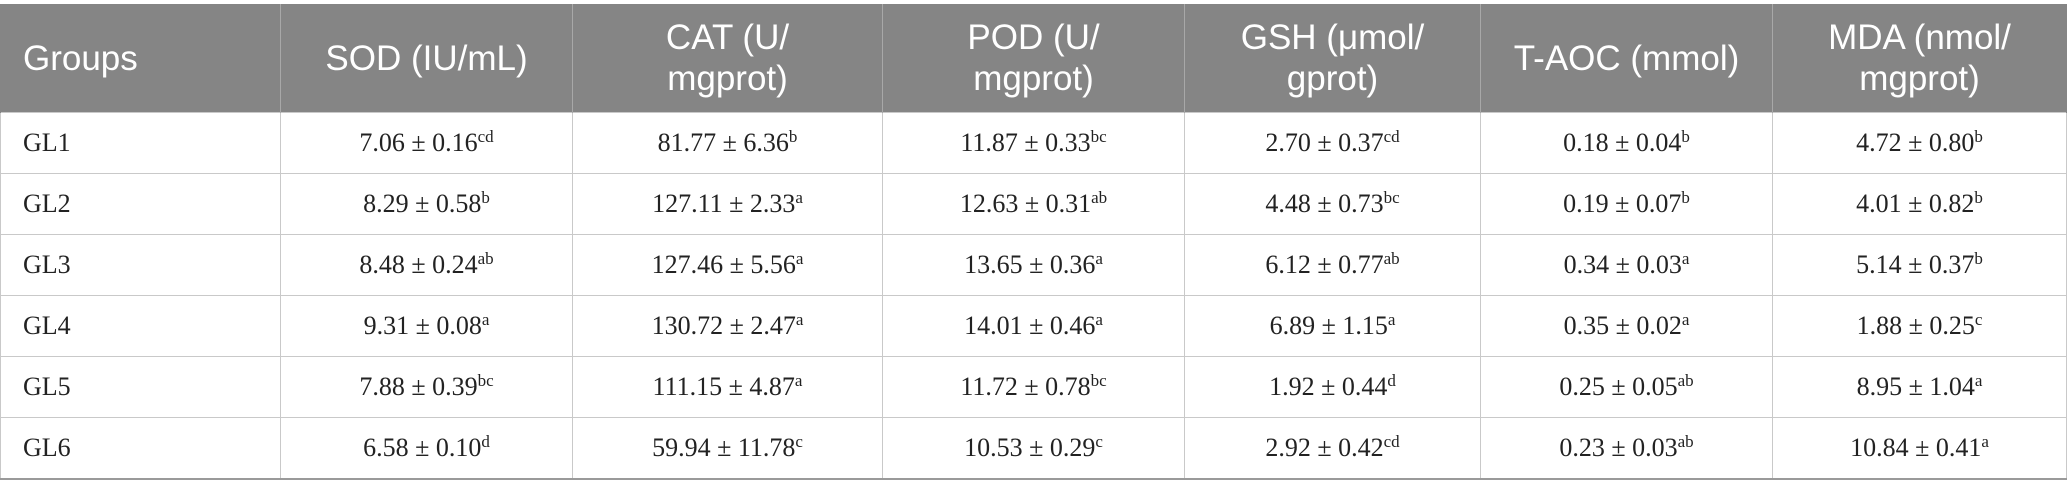  I want to click on mean-sd-value: 4.01 ± 0.82, so click(1915, 203).